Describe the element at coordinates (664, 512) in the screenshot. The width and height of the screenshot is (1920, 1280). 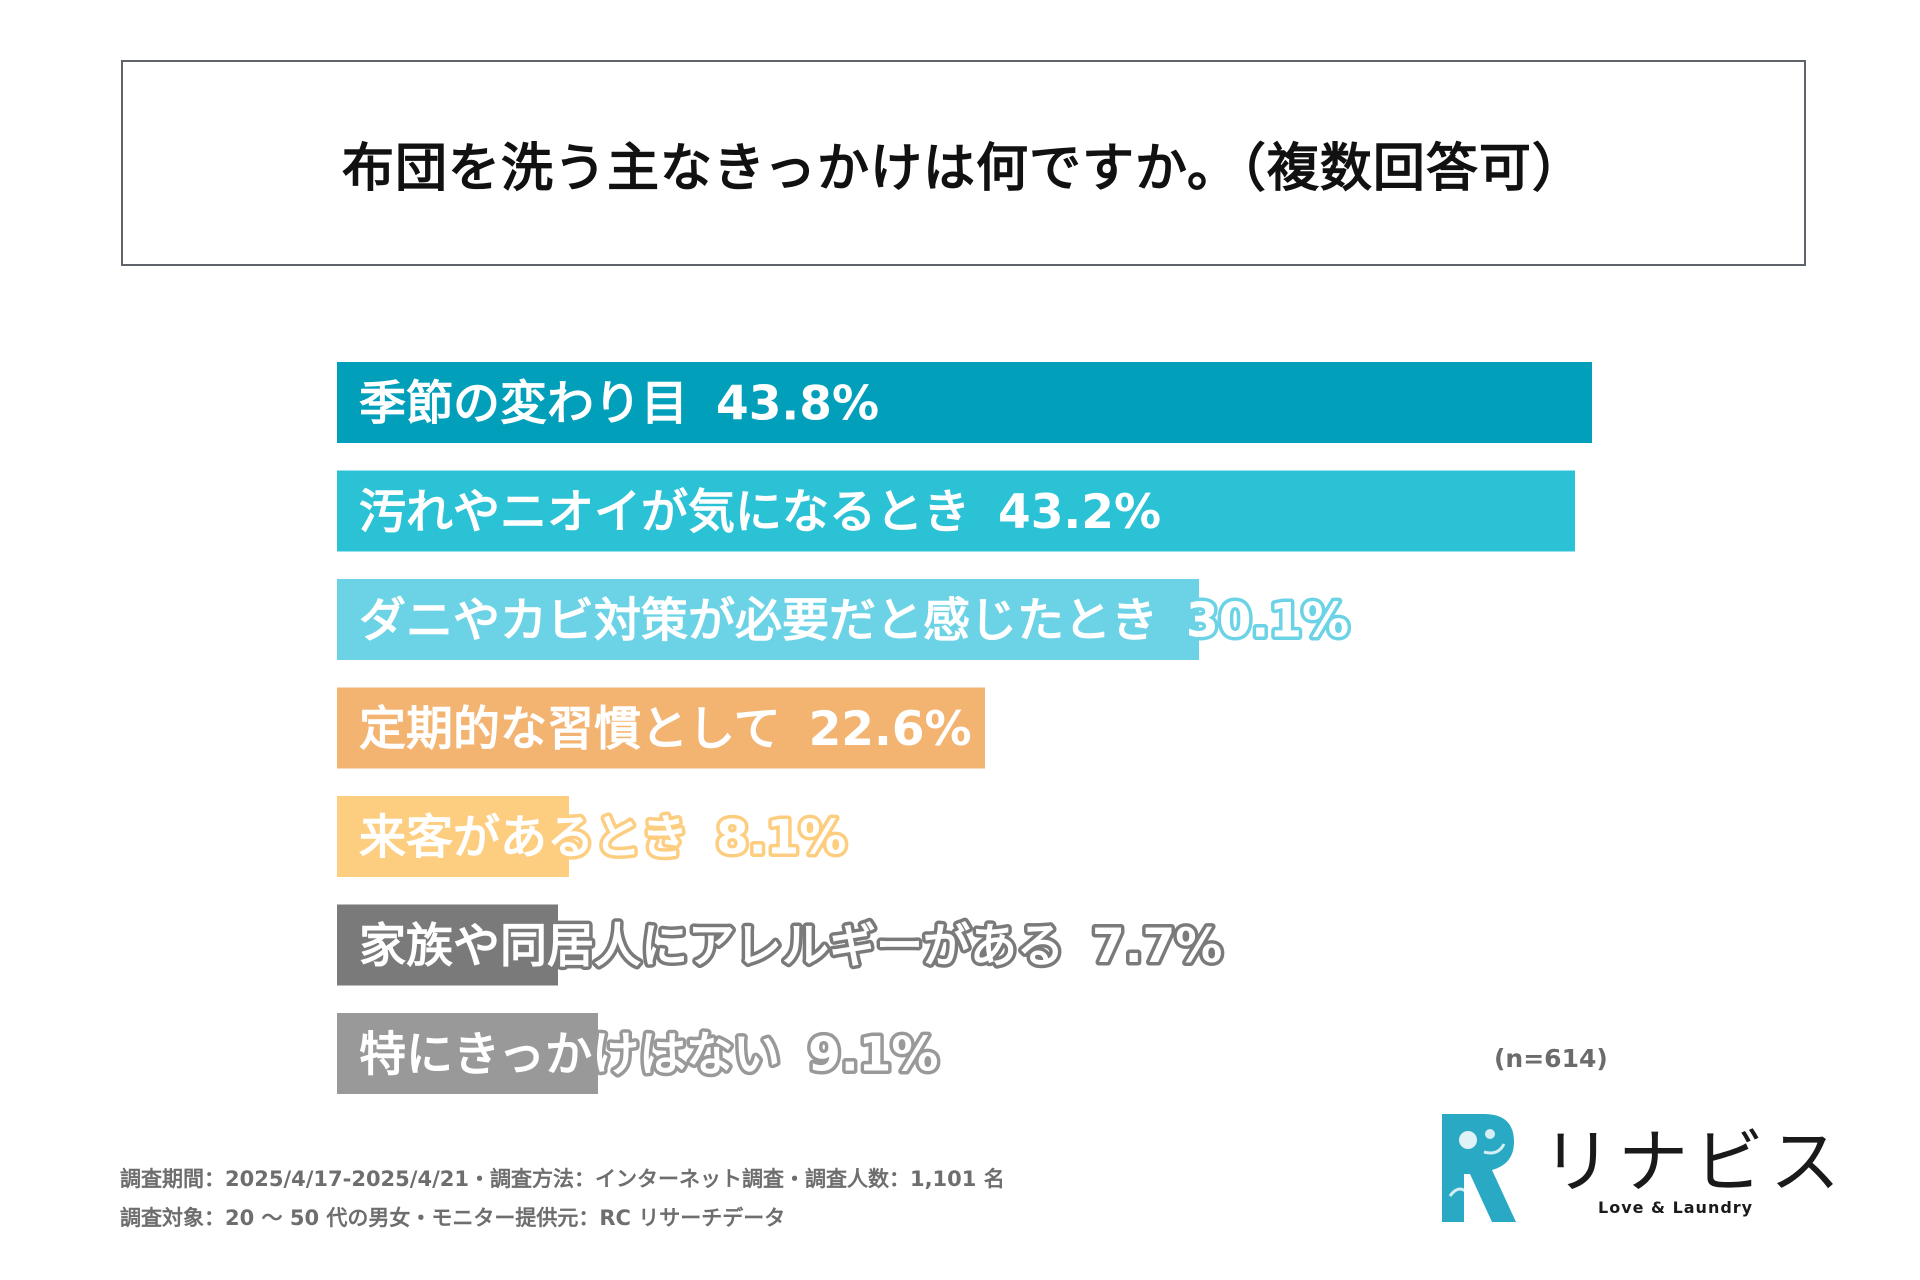
I see `category-label-2: 汚れやニオイが気になるとき` at that location.